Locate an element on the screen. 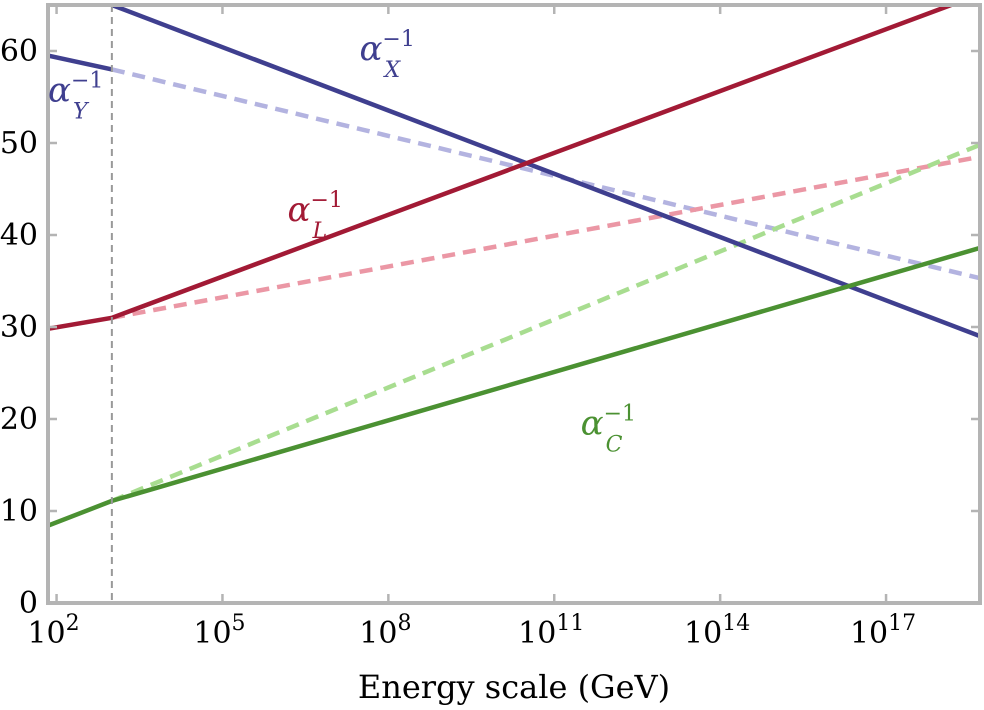 Image resolution: width=984 pixels, height=710 pixels. y-tick-label: 50 is located at coordinates (19, 143).